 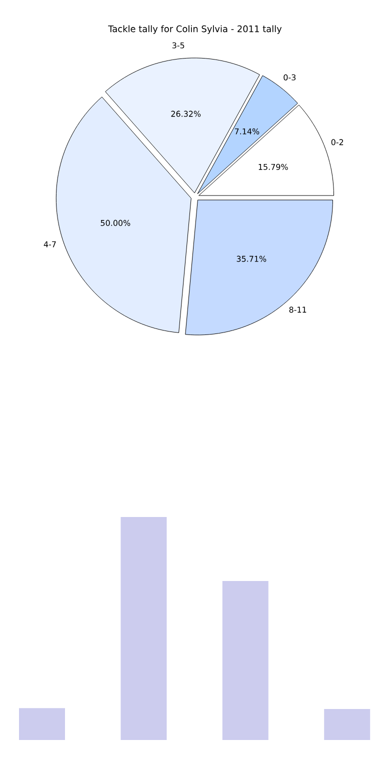 What do you see at coordinates (195, 29) in the screenshot?
I see `chart-title: Tackle tally for Colin Sylvia - 2011 tally` at bounding box center [195, 29].